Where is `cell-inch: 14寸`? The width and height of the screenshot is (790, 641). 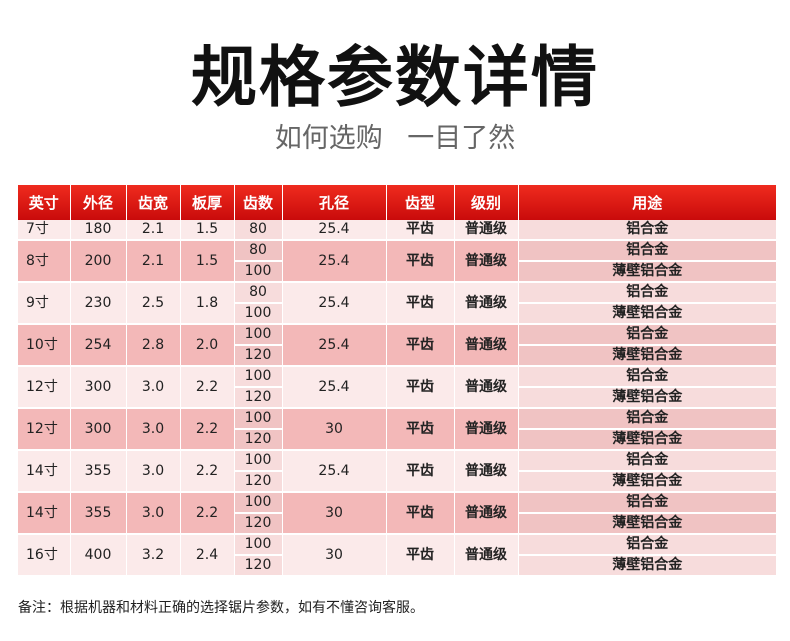 cell-inch: 14寸 is located at coordinates (44, 513).